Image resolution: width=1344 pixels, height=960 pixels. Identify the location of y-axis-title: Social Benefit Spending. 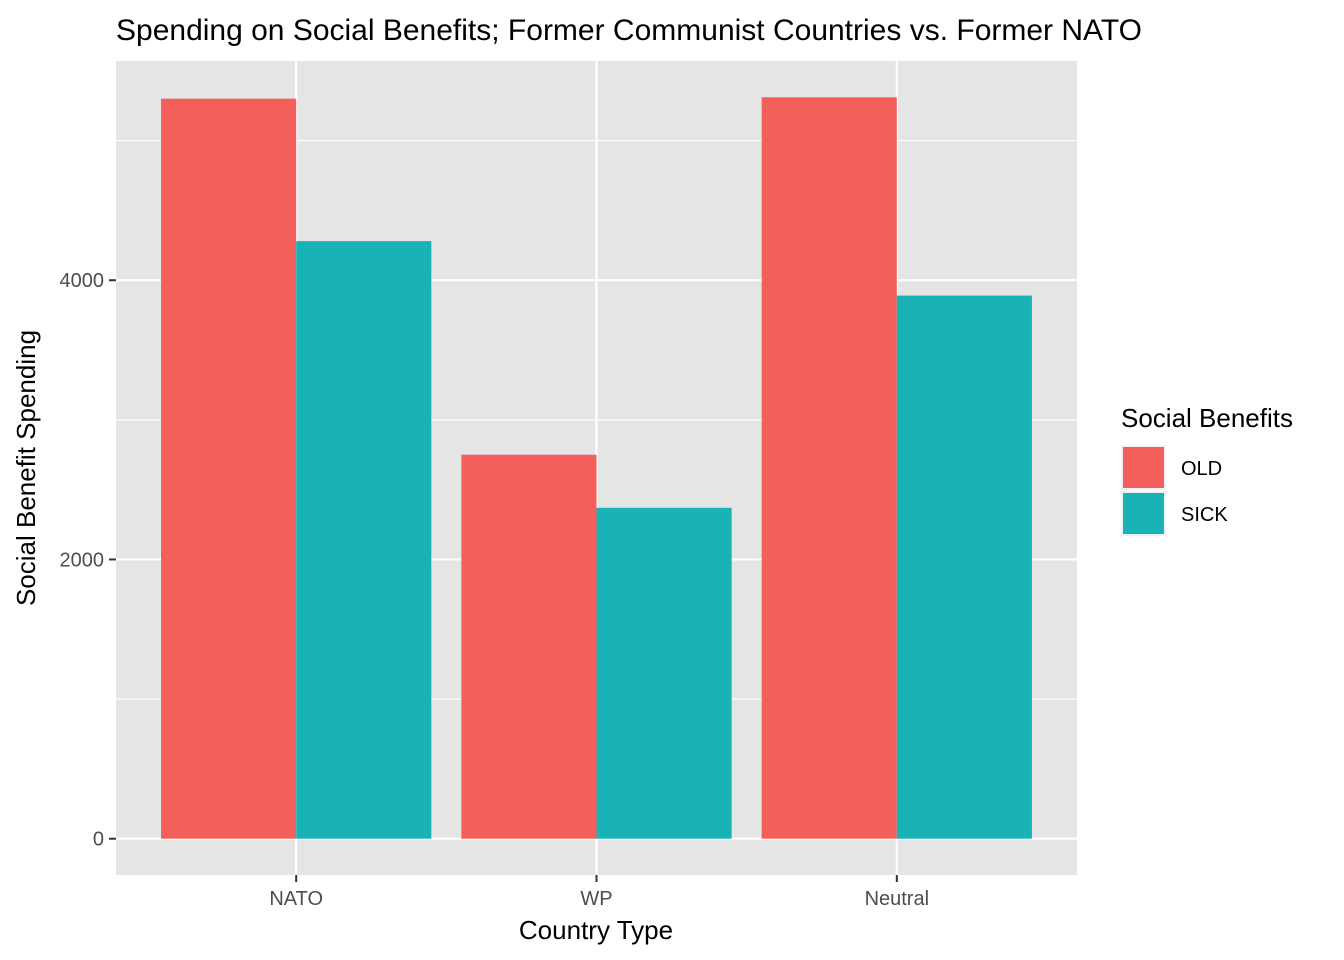
(26, 468).